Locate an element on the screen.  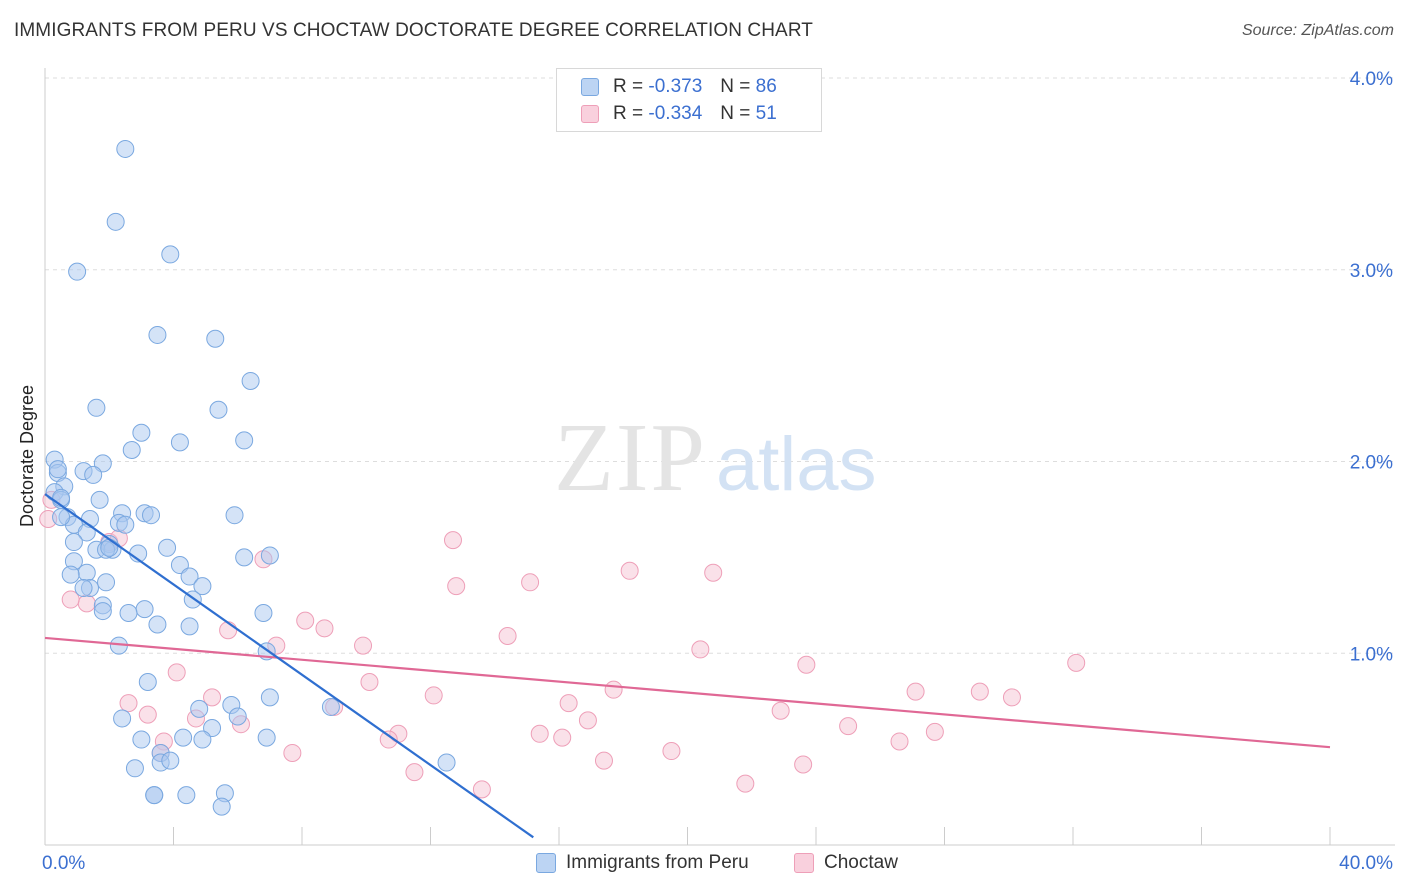
watermark-atlas: atlas is located at coordinates (796, 464).